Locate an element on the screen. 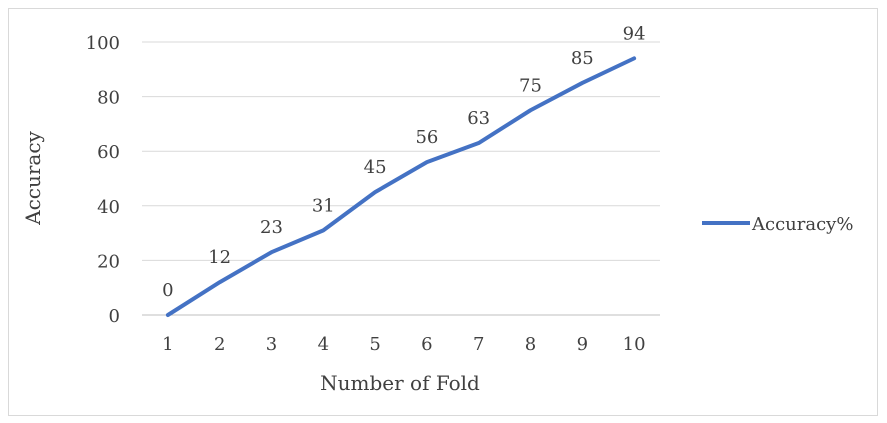  data-label: 45 is located at coordinates (375, 167).